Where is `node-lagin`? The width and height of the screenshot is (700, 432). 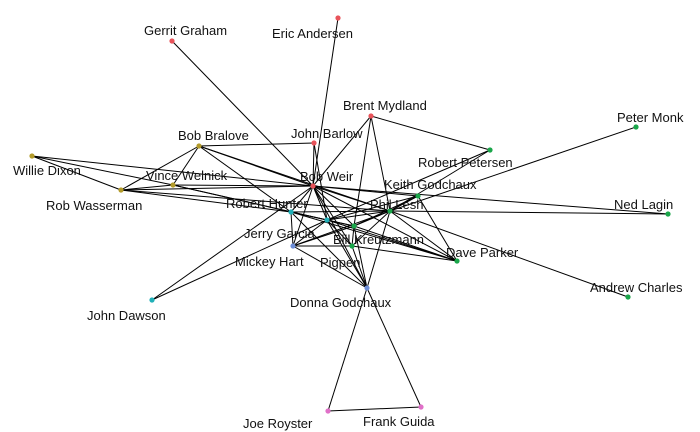
node-lagin is located at coordinates (668, 214).